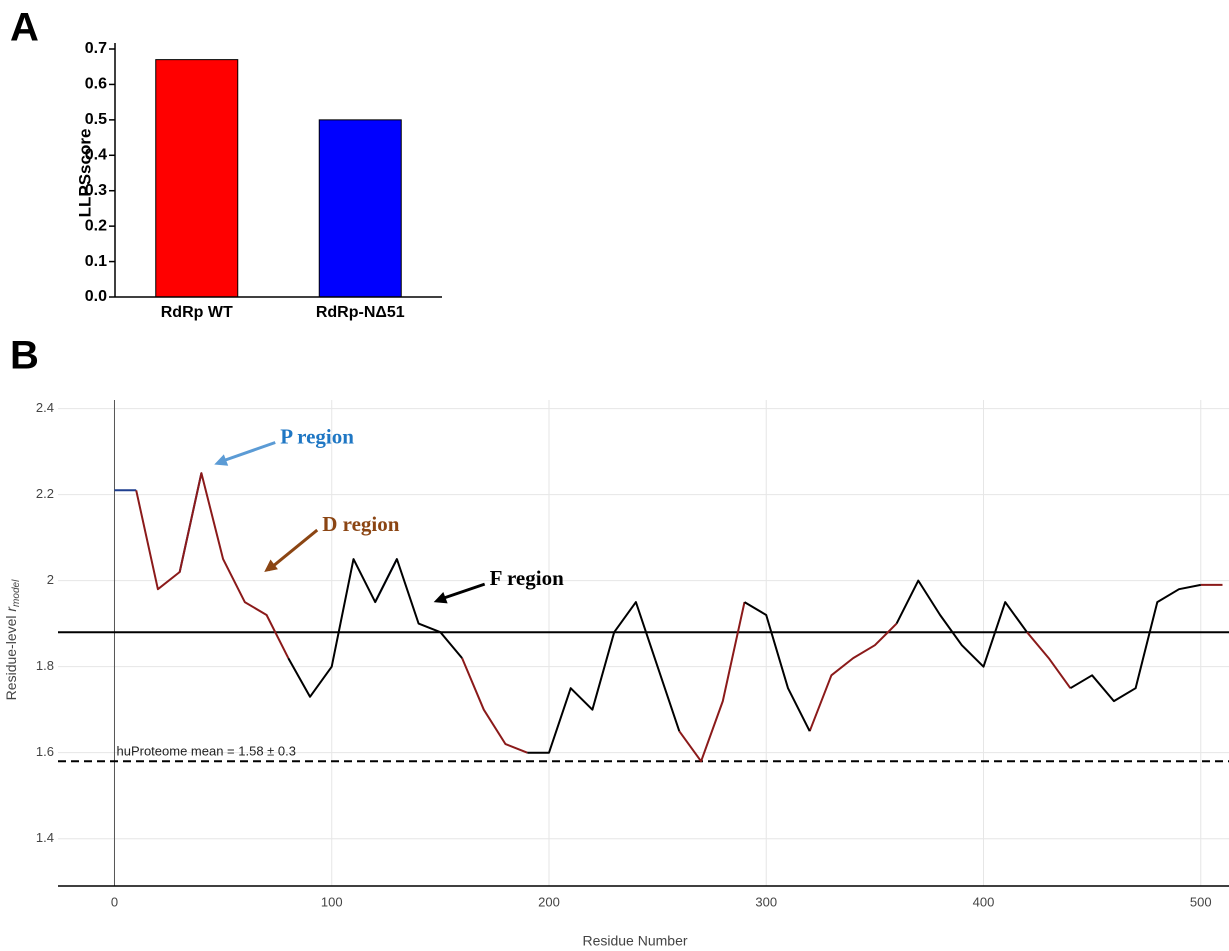 Image resolution: width=1229 pixels, height=951 pixels. I want to click on x-tick-label: RdRp-NΔ51, so click(360, 312).